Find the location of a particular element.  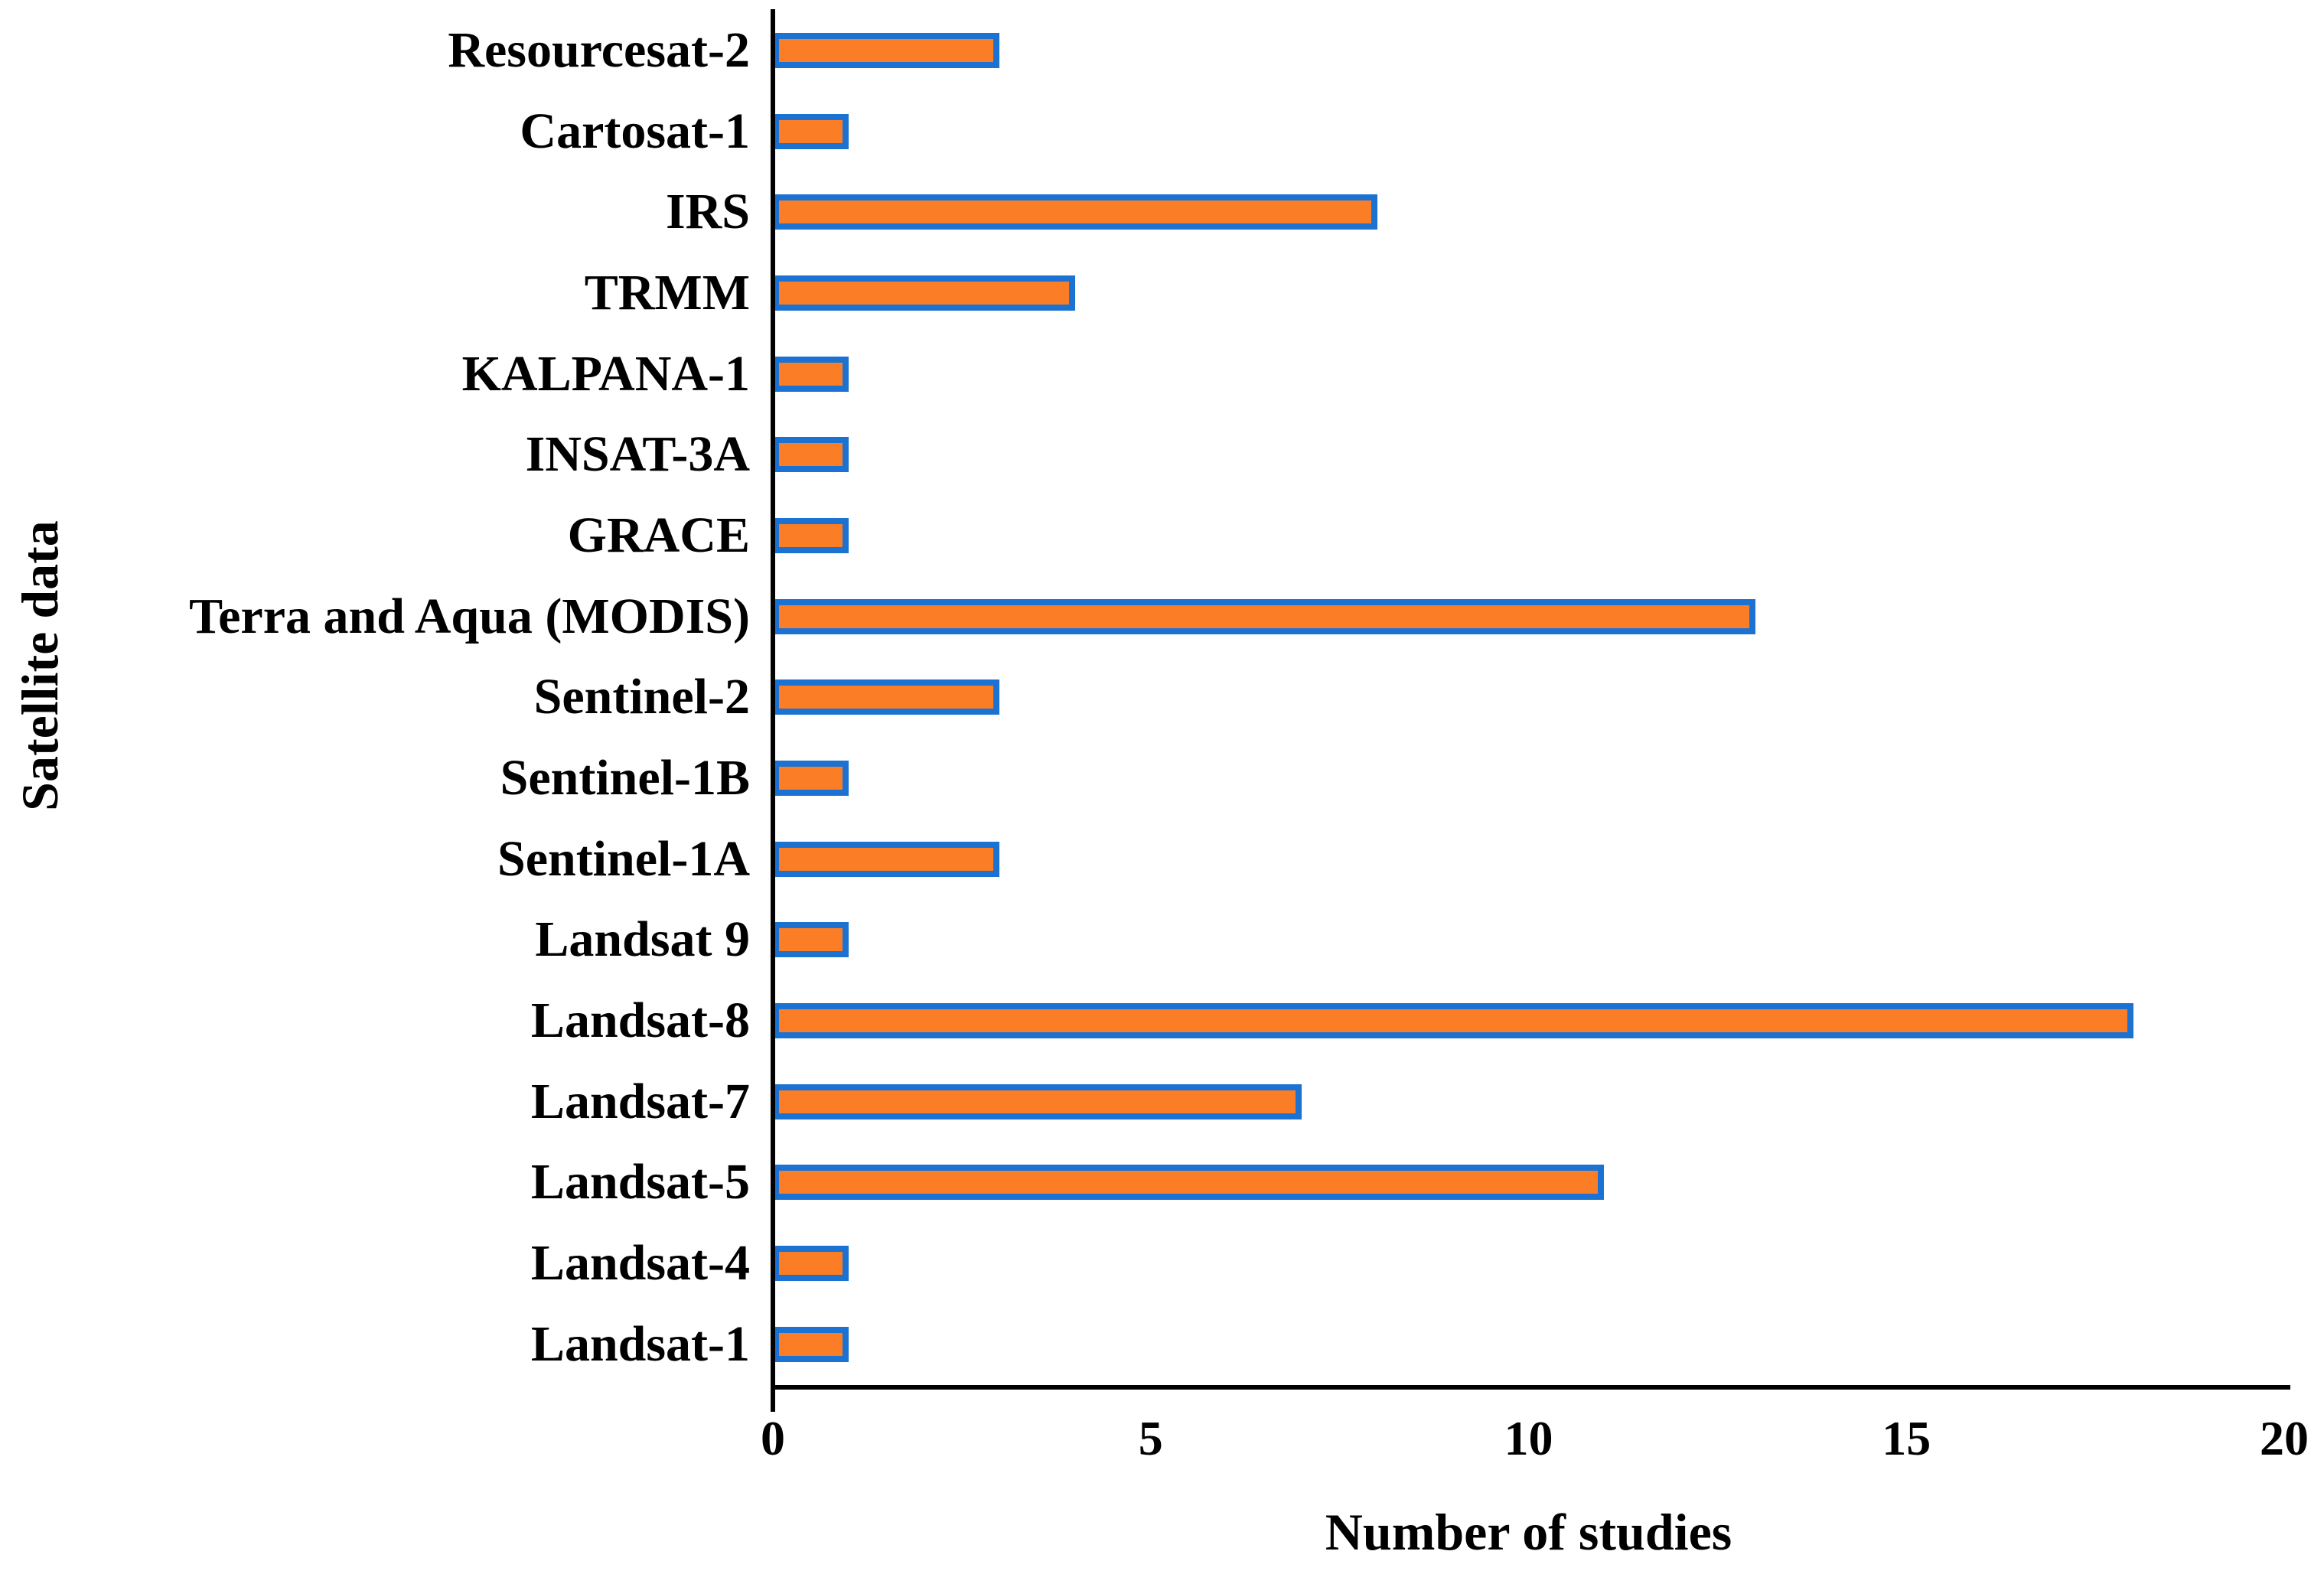

category-label: Sentinel-2 is located at coordinates (641, 697).